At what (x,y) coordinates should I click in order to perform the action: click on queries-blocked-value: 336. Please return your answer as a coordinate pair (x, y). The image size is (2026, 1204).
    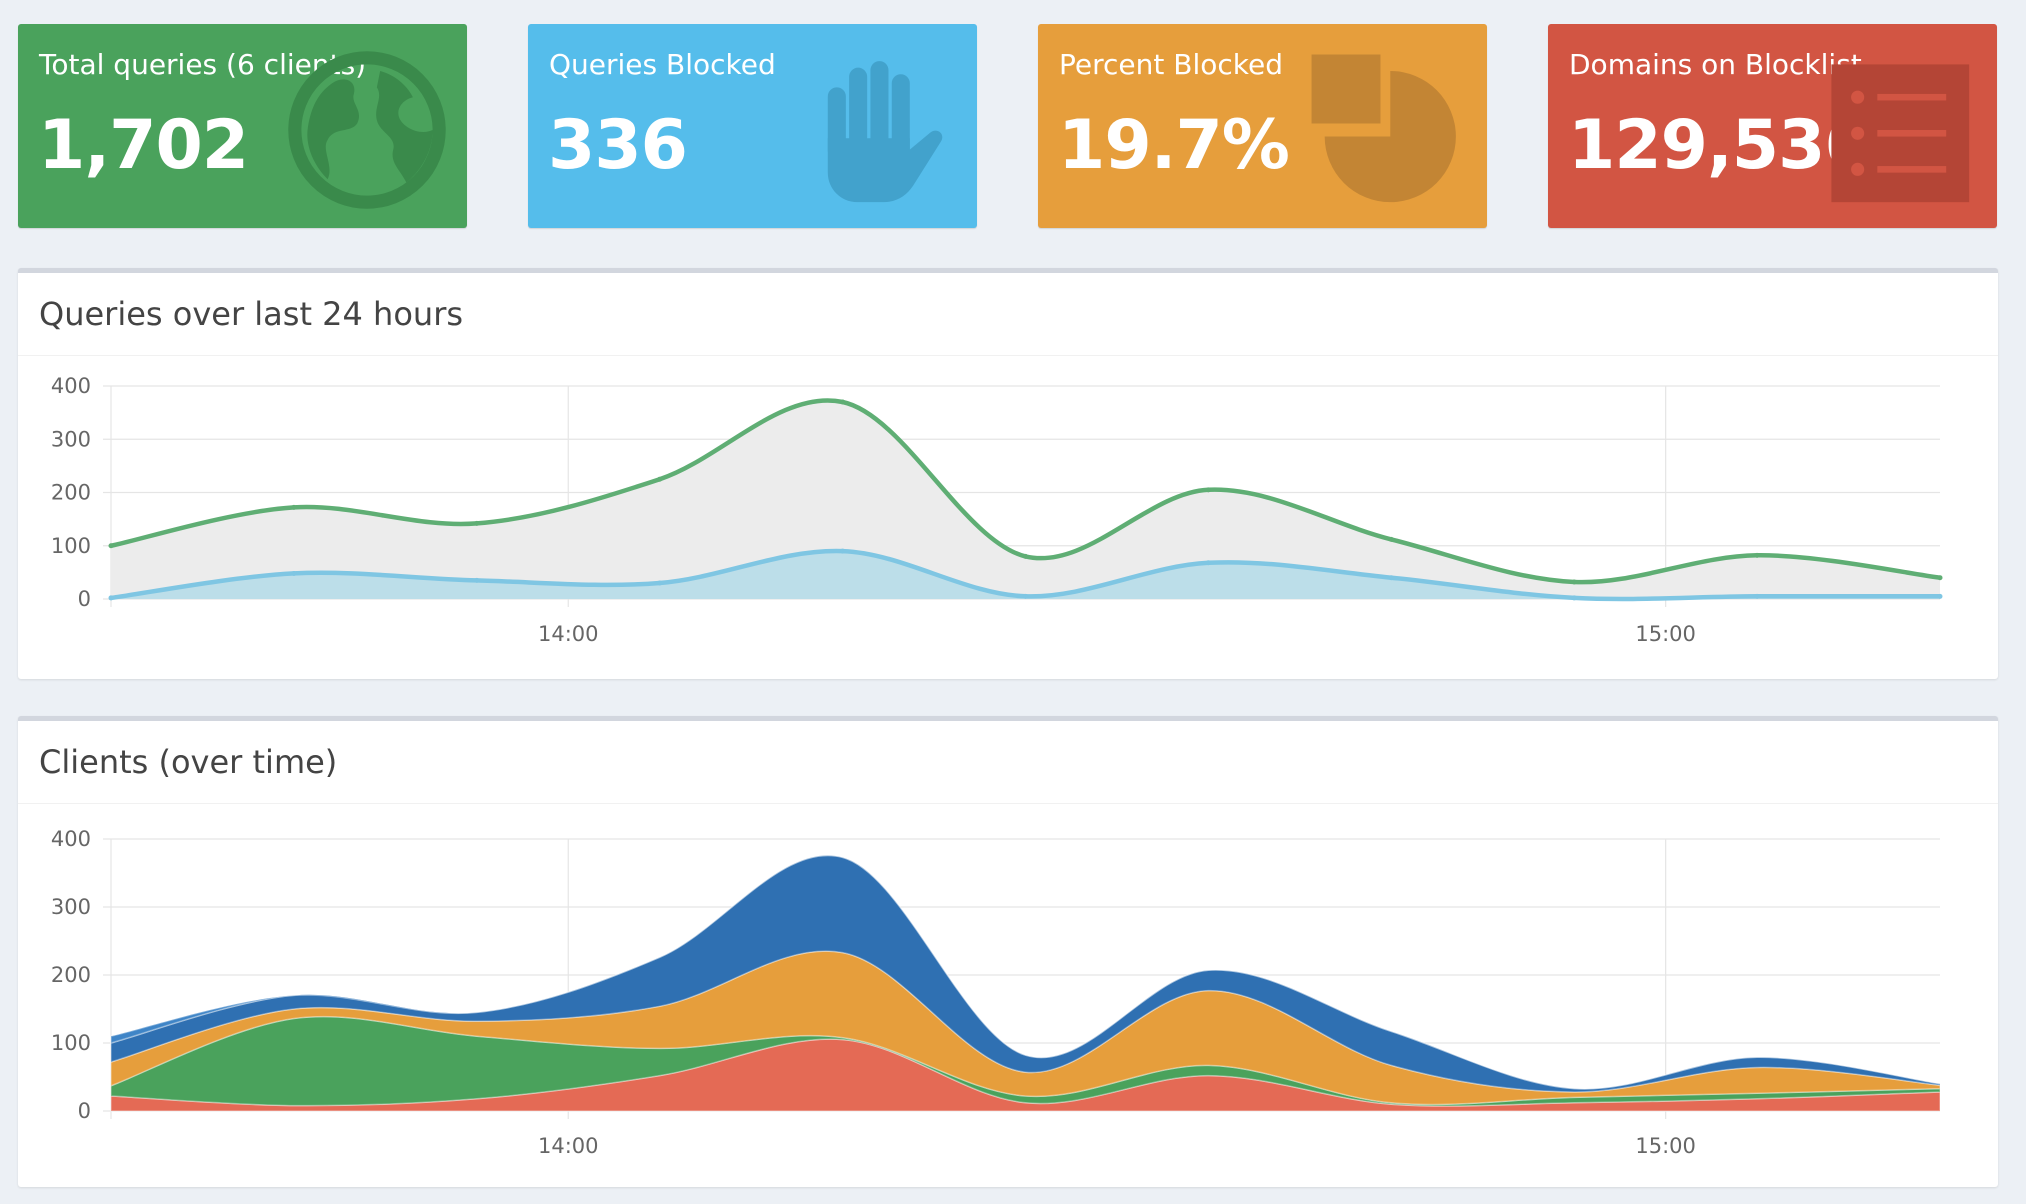
    Looking at the image, I should click on (618, 145).